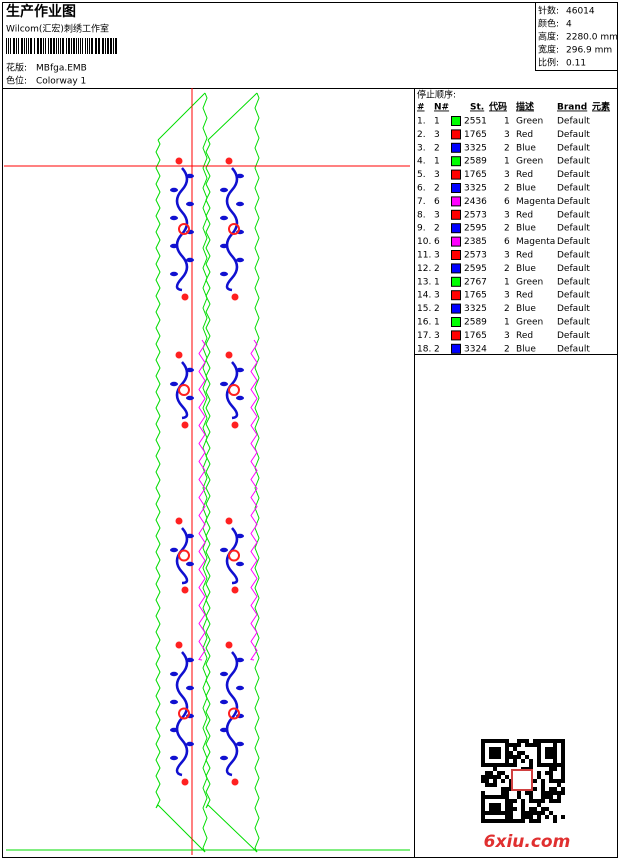 The image size is (620, 864). I want to click on column-header: 代码, so click(497, 107).